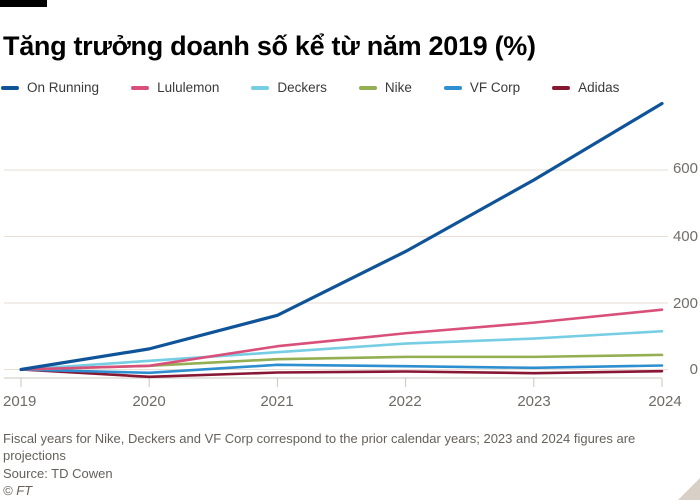 The height and width of the screenshot is (500, 700). I want to click on legend-item-on-running: On Running, so click(50, 87).